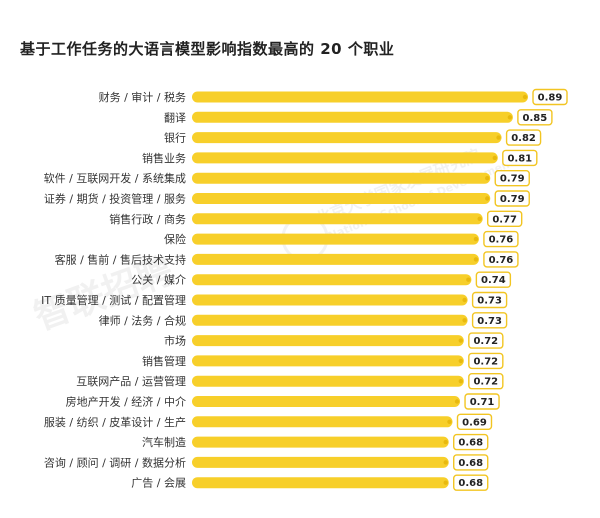 This screenshot has width=600, height=518. What do you see at coordinates (142, 320) in the screenshot?
I see `category-label: 律师 / 法务 / 合规` at bounding box center [142, 320].